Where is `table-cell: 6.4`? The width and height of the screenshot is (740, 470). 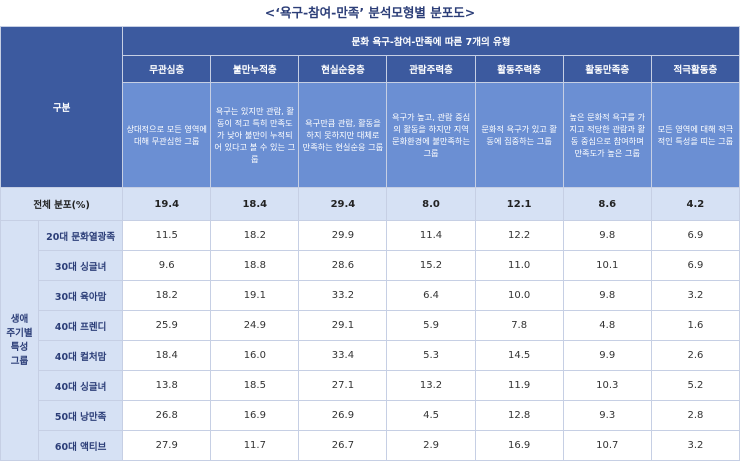
table-cell: 6.4 is located at coordinates (431, 295).